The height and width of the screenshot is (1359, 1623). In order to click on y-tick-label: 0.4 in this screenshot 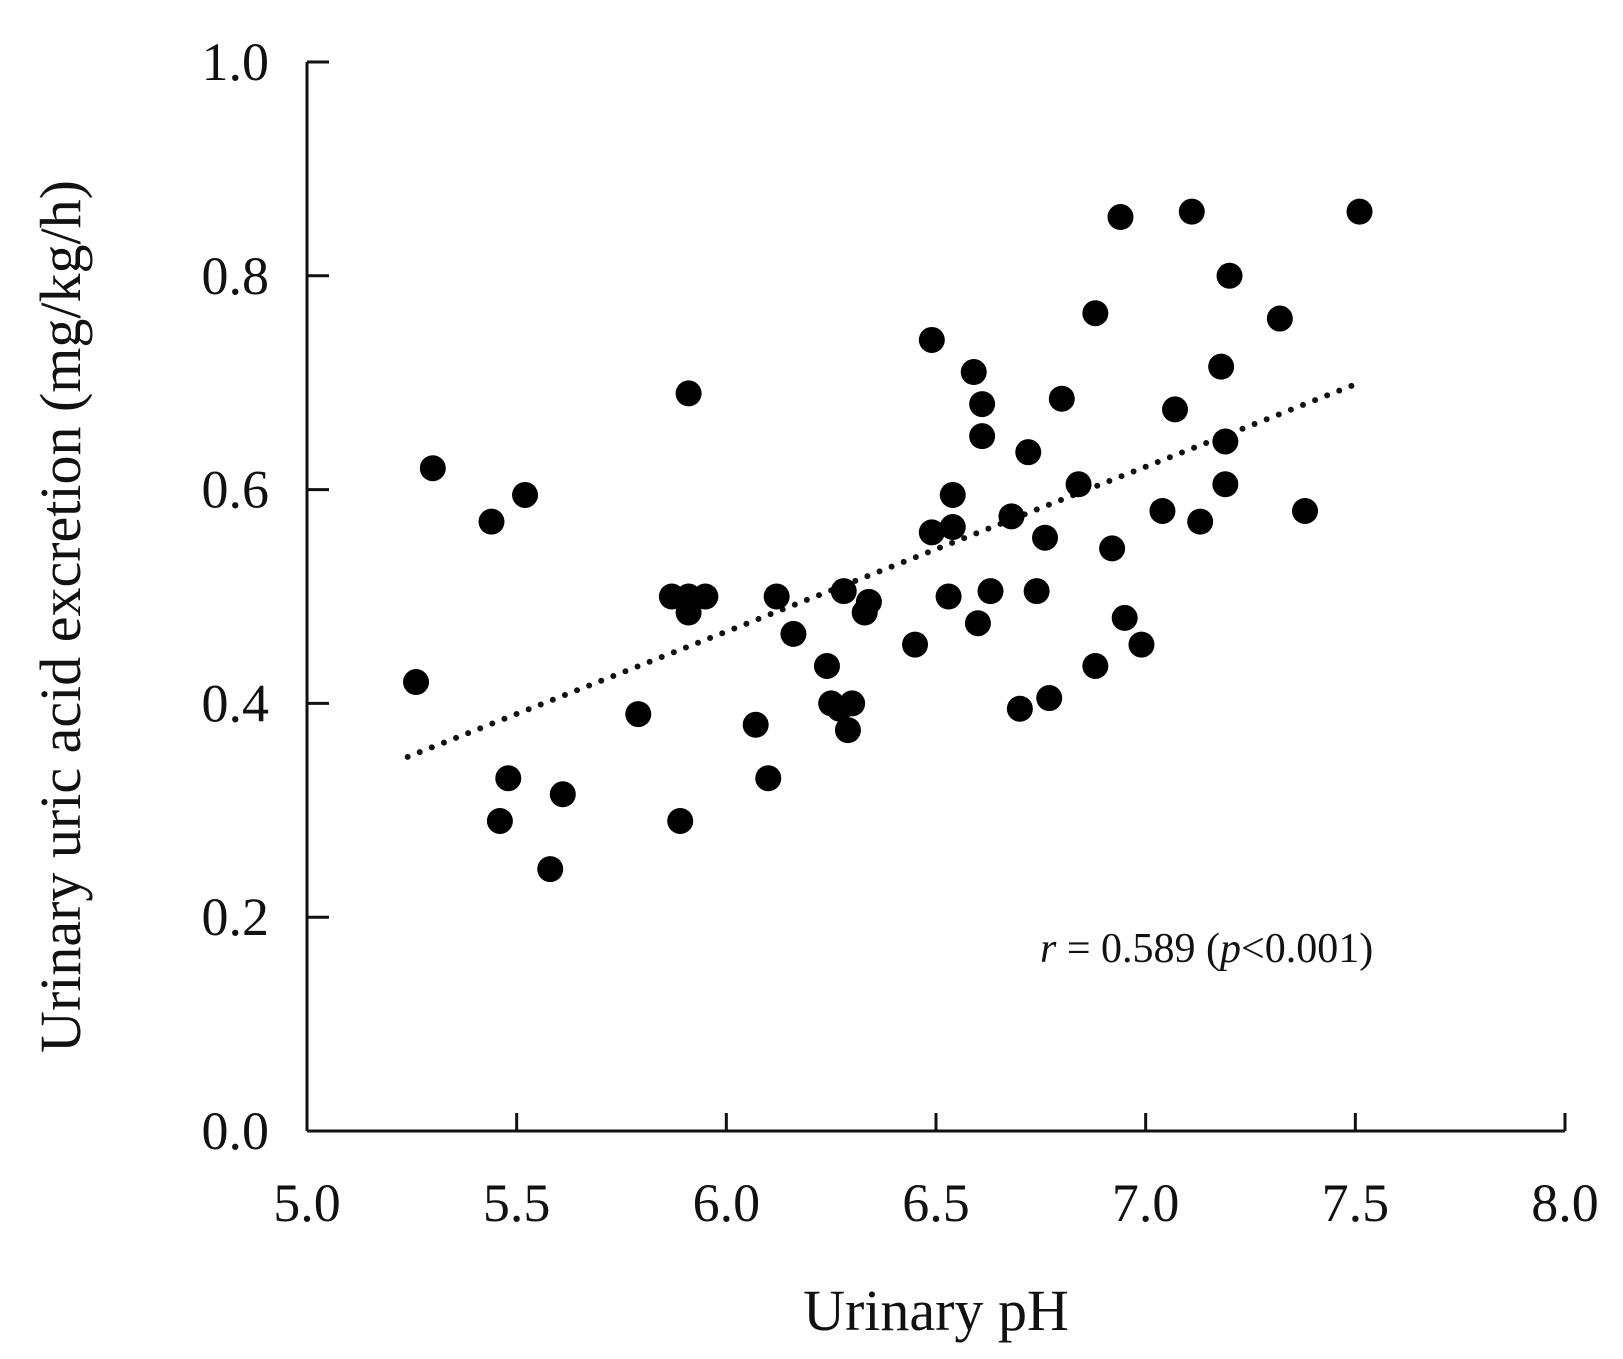, I will do `click(236, 703)`.